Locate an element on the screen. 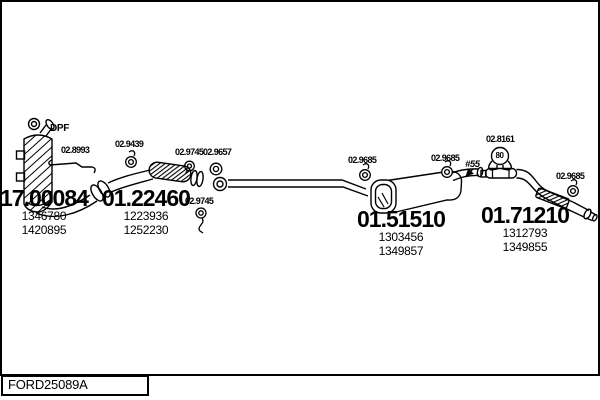 The height and width of the screenshot is (400, 600). middle-pipe is located at coordinates (298, 188).